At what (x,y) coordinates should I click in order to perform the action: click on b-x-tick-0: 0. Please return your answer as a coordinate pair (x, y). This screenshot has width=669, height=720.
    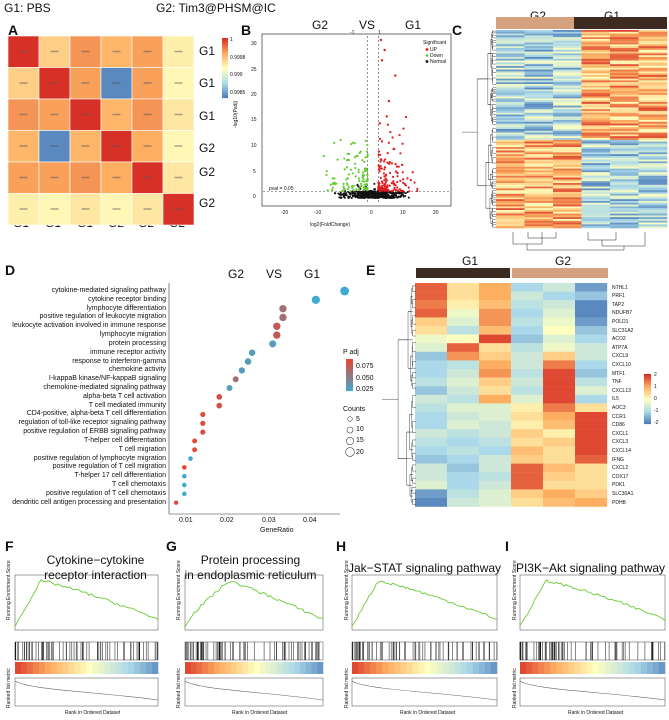
    Looking at the image, I should click on (371, 213).